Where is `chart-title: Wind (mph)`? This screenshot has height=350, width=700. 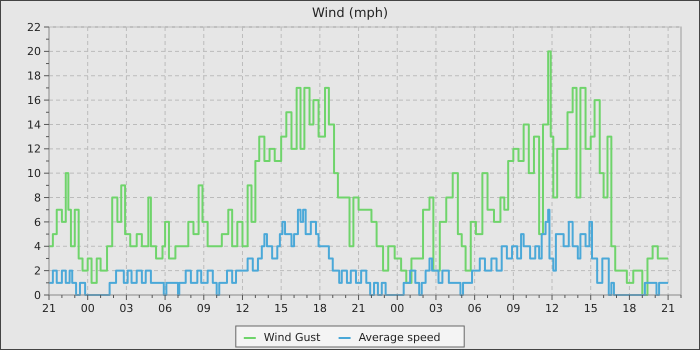 chart-title: Wind (mph) is located at coordinates (350, 13).